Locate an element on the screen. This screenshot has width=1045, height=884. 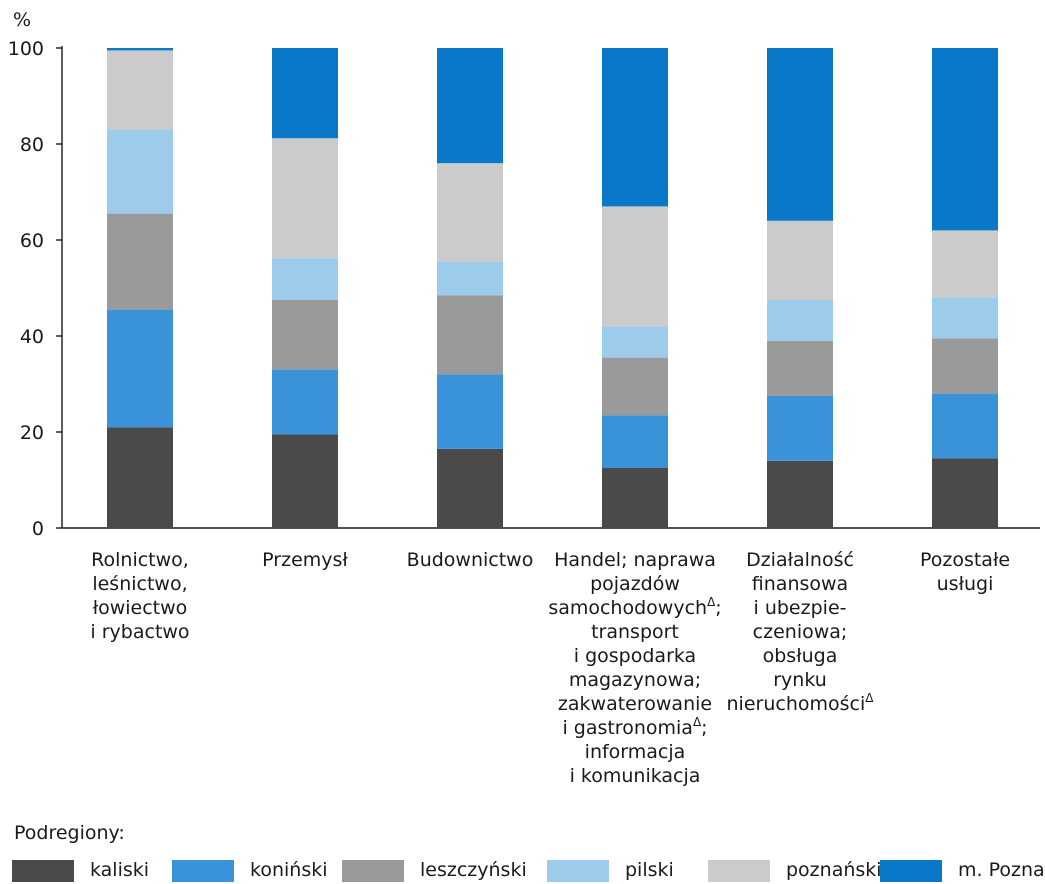
y-axis-label: % is located at coordinates (22, 20).